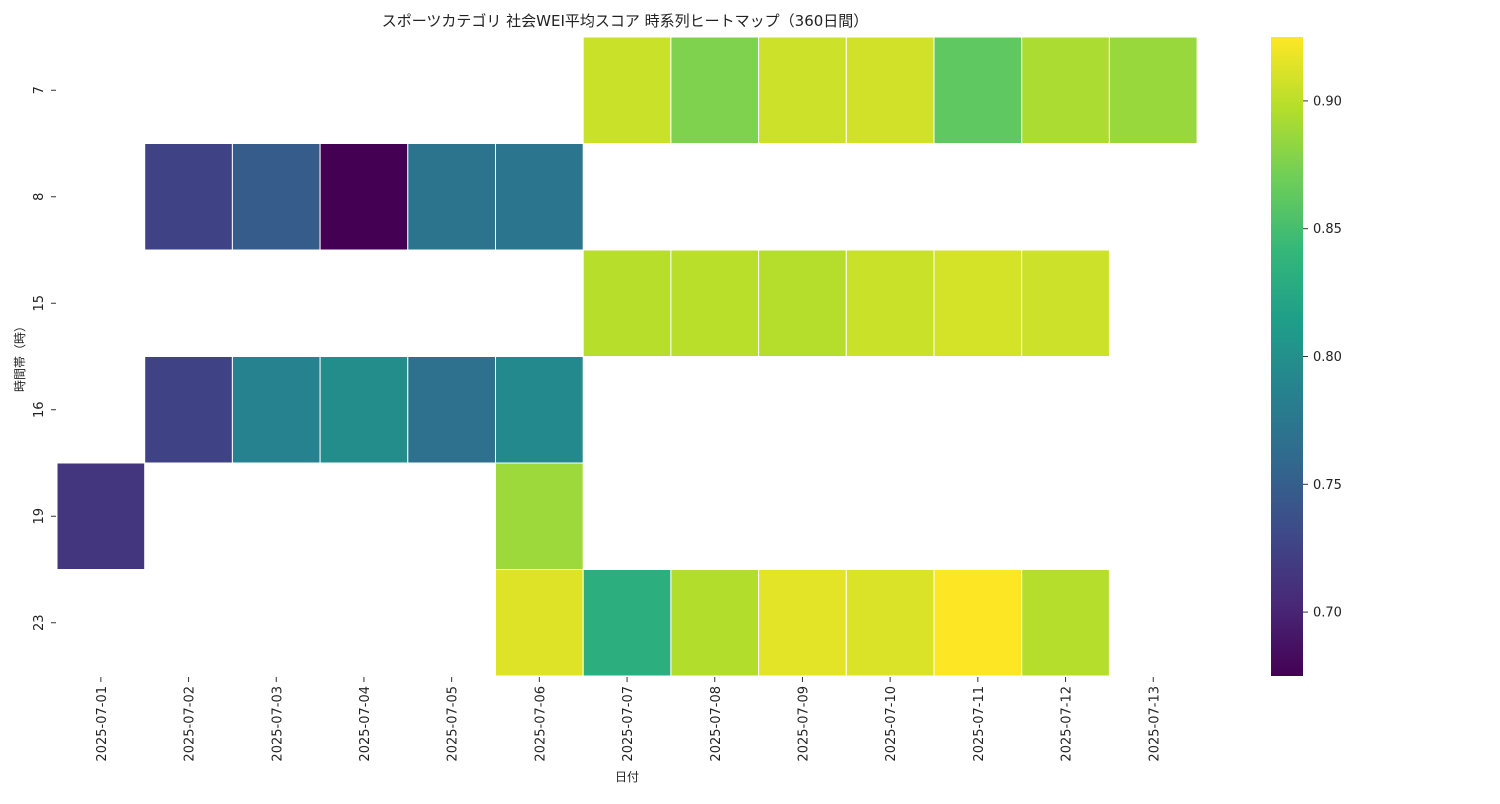 Image resolution: width=1500 pixels, height=804 pixels. Describe the element at coordinates (628, 724) in the screenshot. I see `x-tick-label: 2025-07-07` at that location.